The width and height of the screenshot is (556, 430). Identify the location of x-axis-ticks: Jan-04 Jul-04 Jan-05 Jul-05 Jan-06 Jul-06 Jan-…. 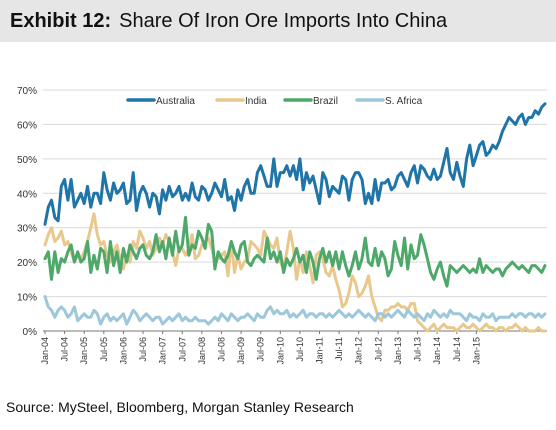
(260, 348).